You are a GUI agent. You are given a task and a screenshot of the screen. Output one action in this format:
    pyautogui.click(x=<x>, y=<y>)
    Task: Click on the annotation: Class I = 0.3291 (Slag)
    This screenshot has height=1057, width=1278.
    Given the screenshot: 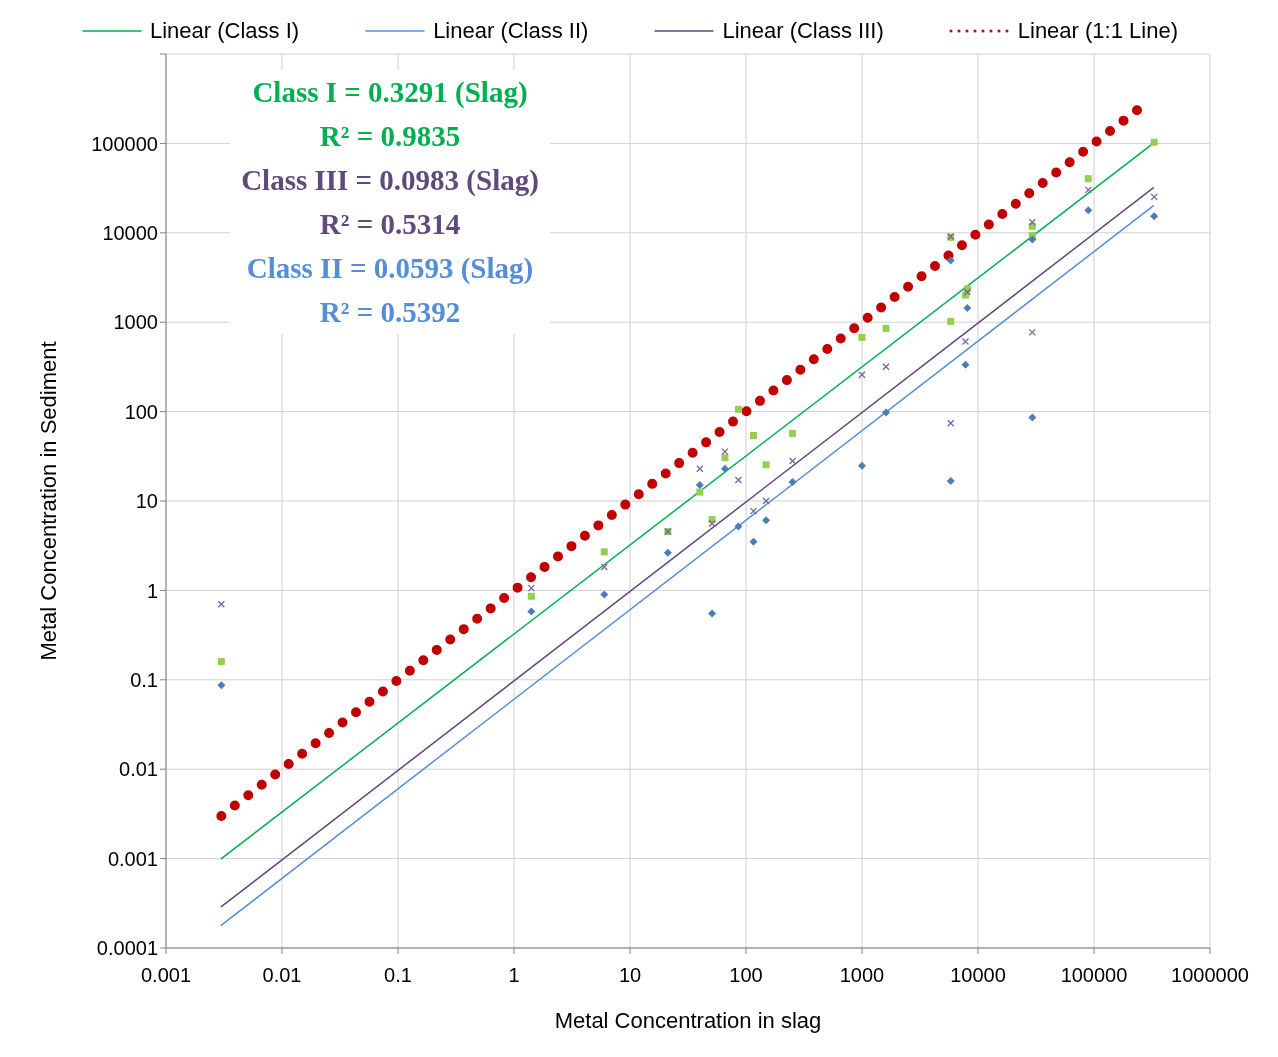 What is the action you would take?
    pyautogui.click(x=390, y=92)
    